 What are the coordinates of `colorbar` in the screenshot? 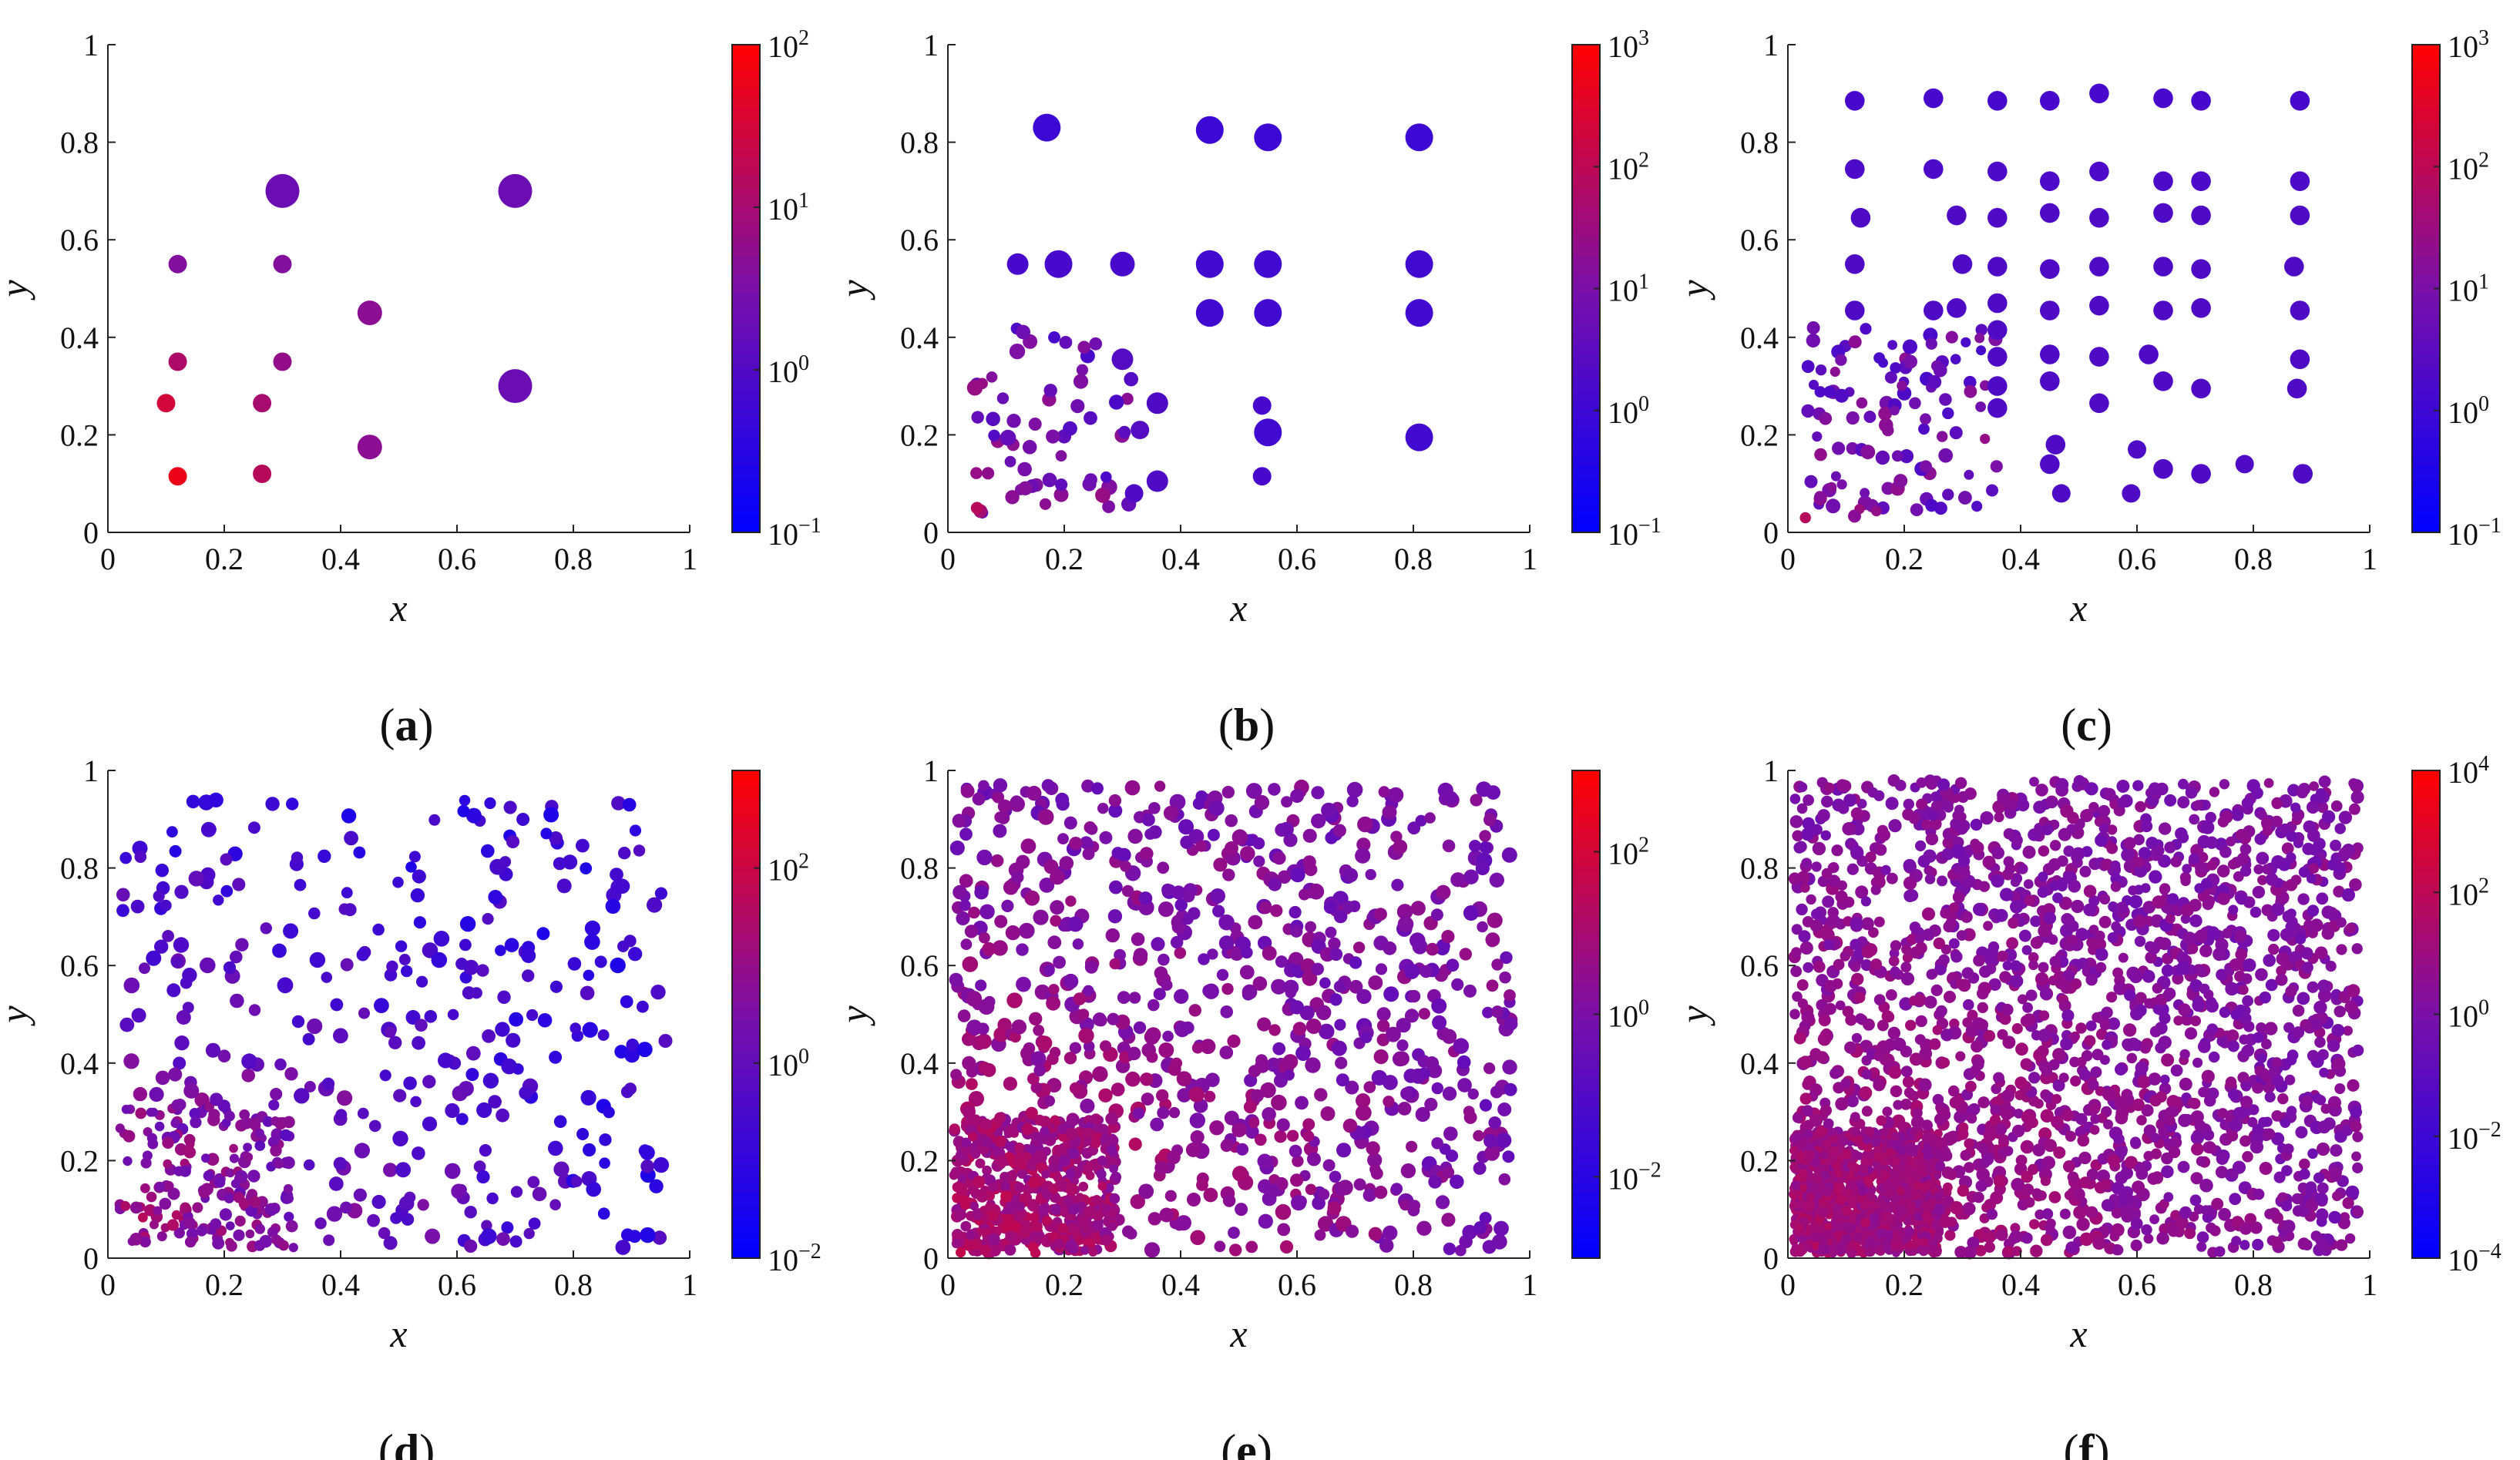 It's located at (746, 1014).